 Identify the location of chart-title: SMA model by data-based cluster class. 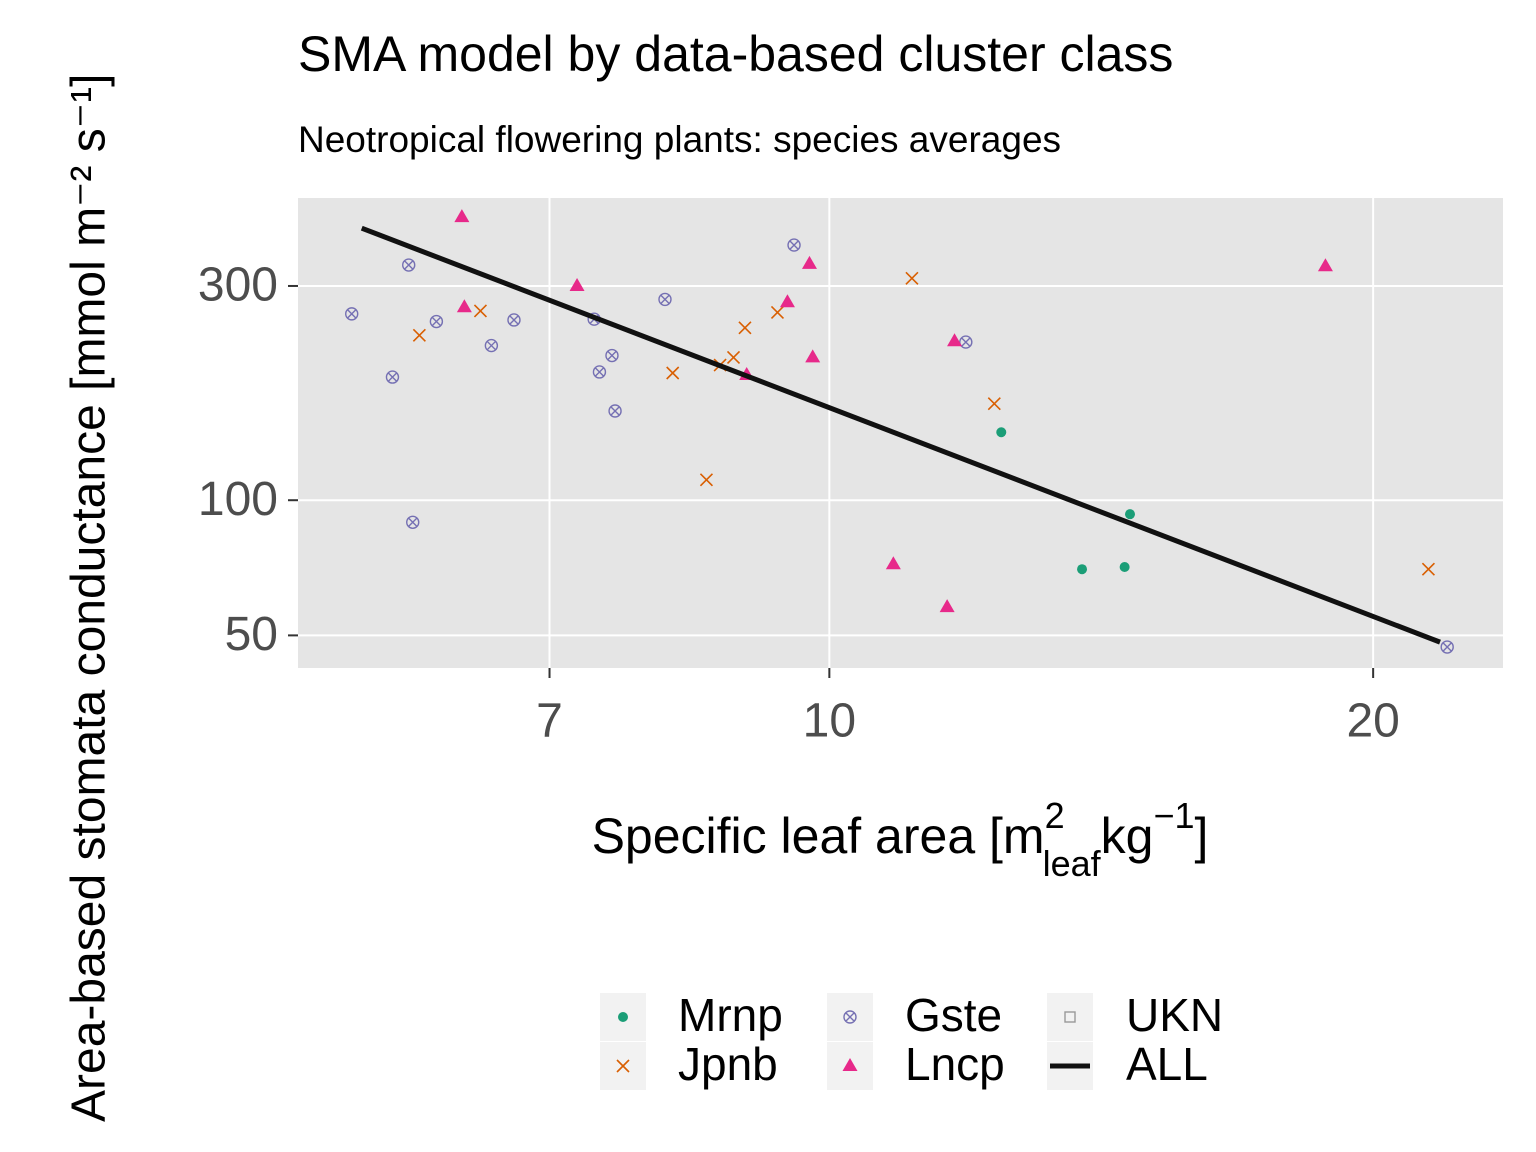
(735, 54).